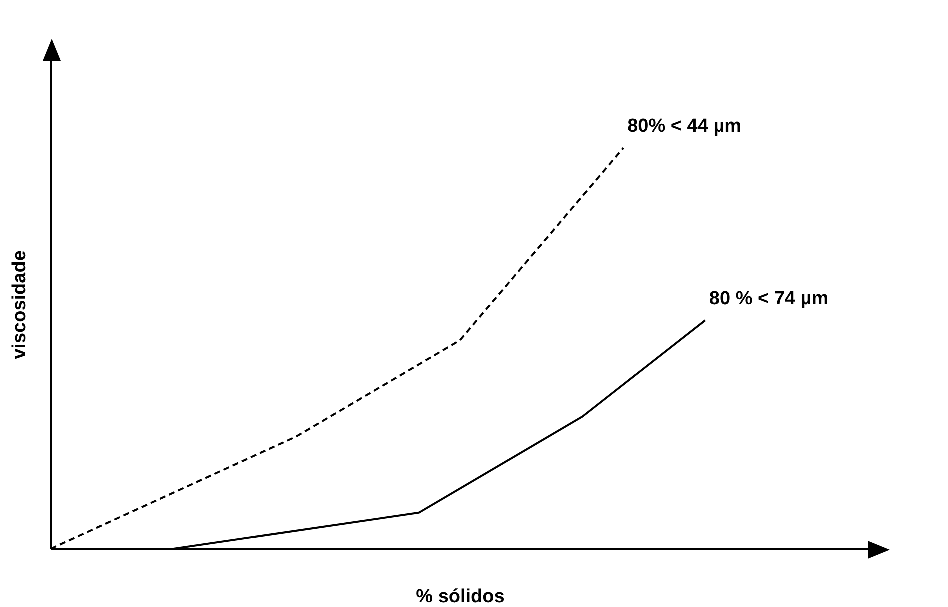 The image size is (948, 607). I want to click on series-label: 80 % < 74 µm, so click(769, 299).